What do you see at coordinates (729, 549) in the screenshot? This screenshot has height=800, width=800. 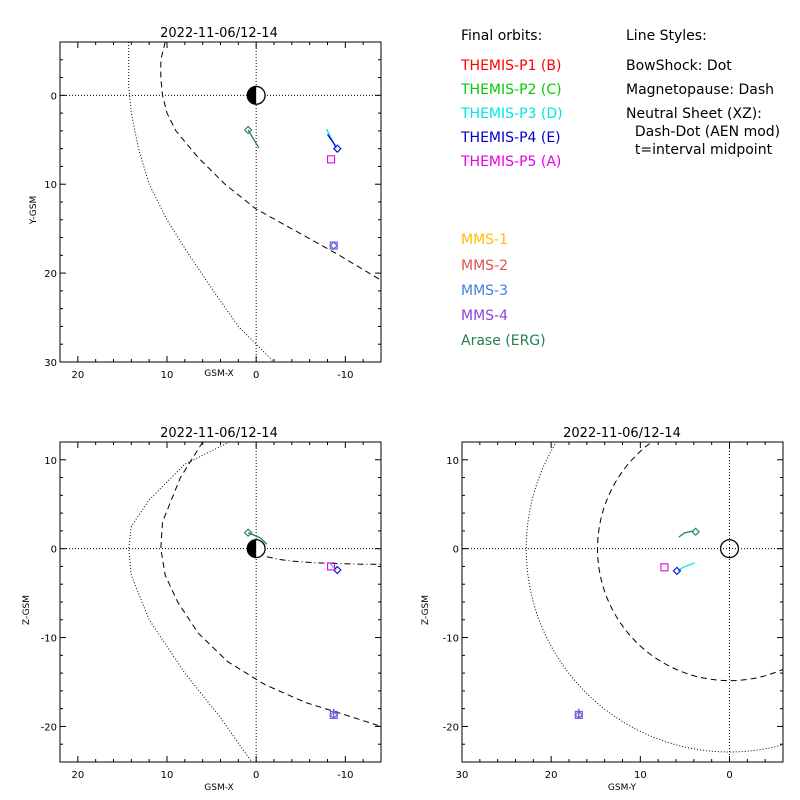 I see `earth-symbol` at bounding box center [729, 549].